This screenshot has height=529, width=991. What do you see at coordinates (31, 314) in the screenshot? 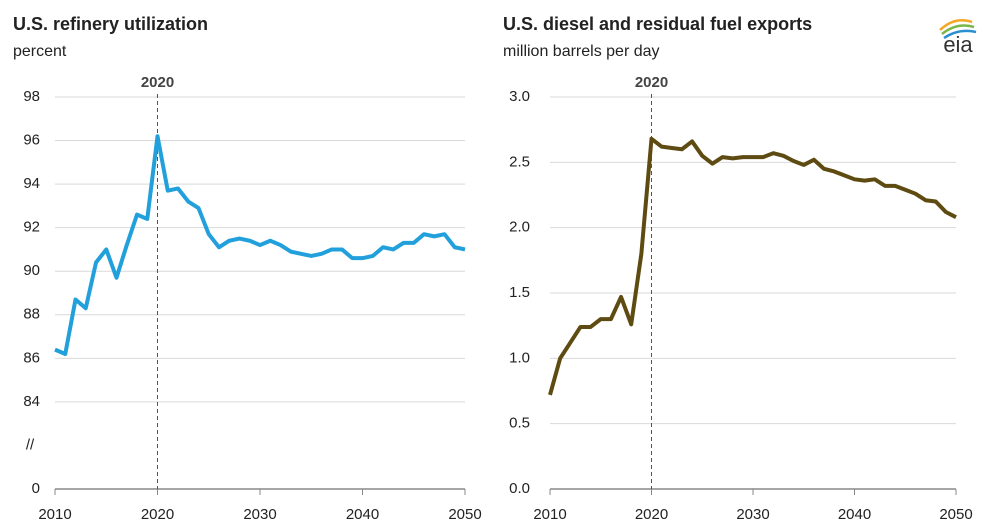
I see `y-tick-label: 88` at bounding box center [31, 314].